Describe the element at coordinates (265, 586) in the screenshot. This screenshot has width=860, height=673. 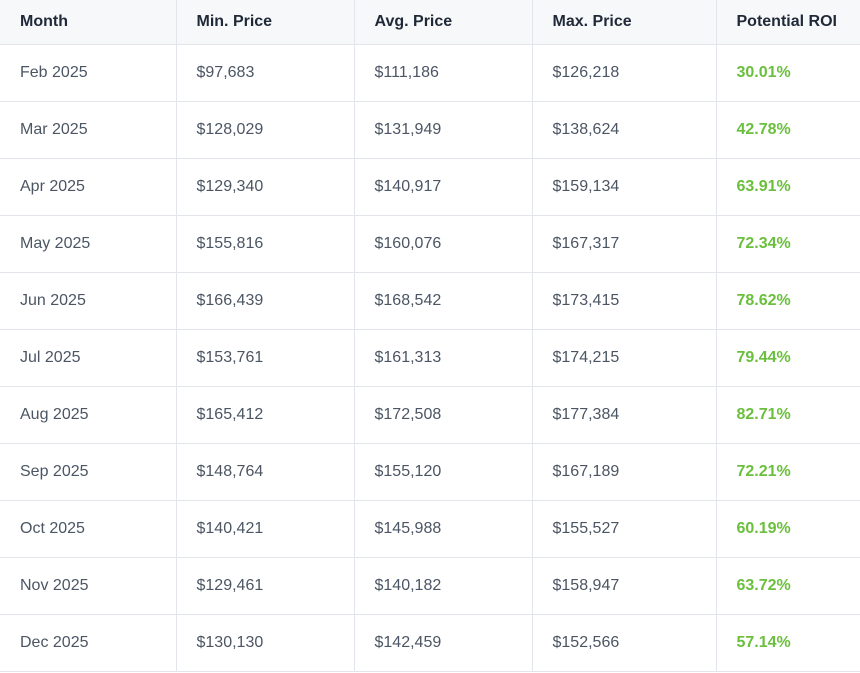
I see `min-price-cell: $129,461` at that location.